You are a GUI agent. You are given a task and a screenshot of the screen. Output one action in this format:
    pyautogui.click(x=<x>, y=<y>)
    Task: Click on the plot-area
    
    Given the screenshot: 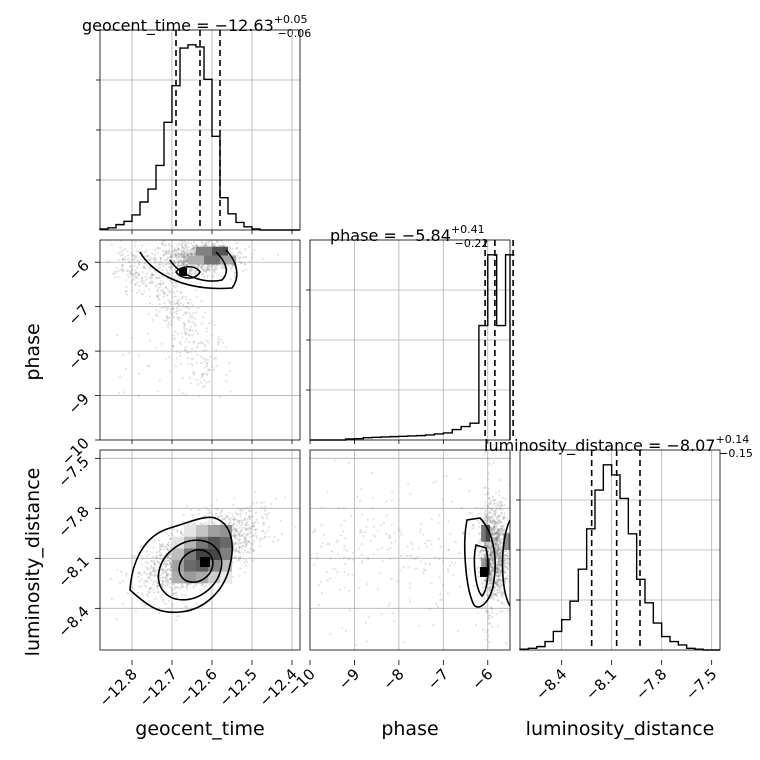 What is the action you would take?
    pyautogui.click(x=200, y=336)
    